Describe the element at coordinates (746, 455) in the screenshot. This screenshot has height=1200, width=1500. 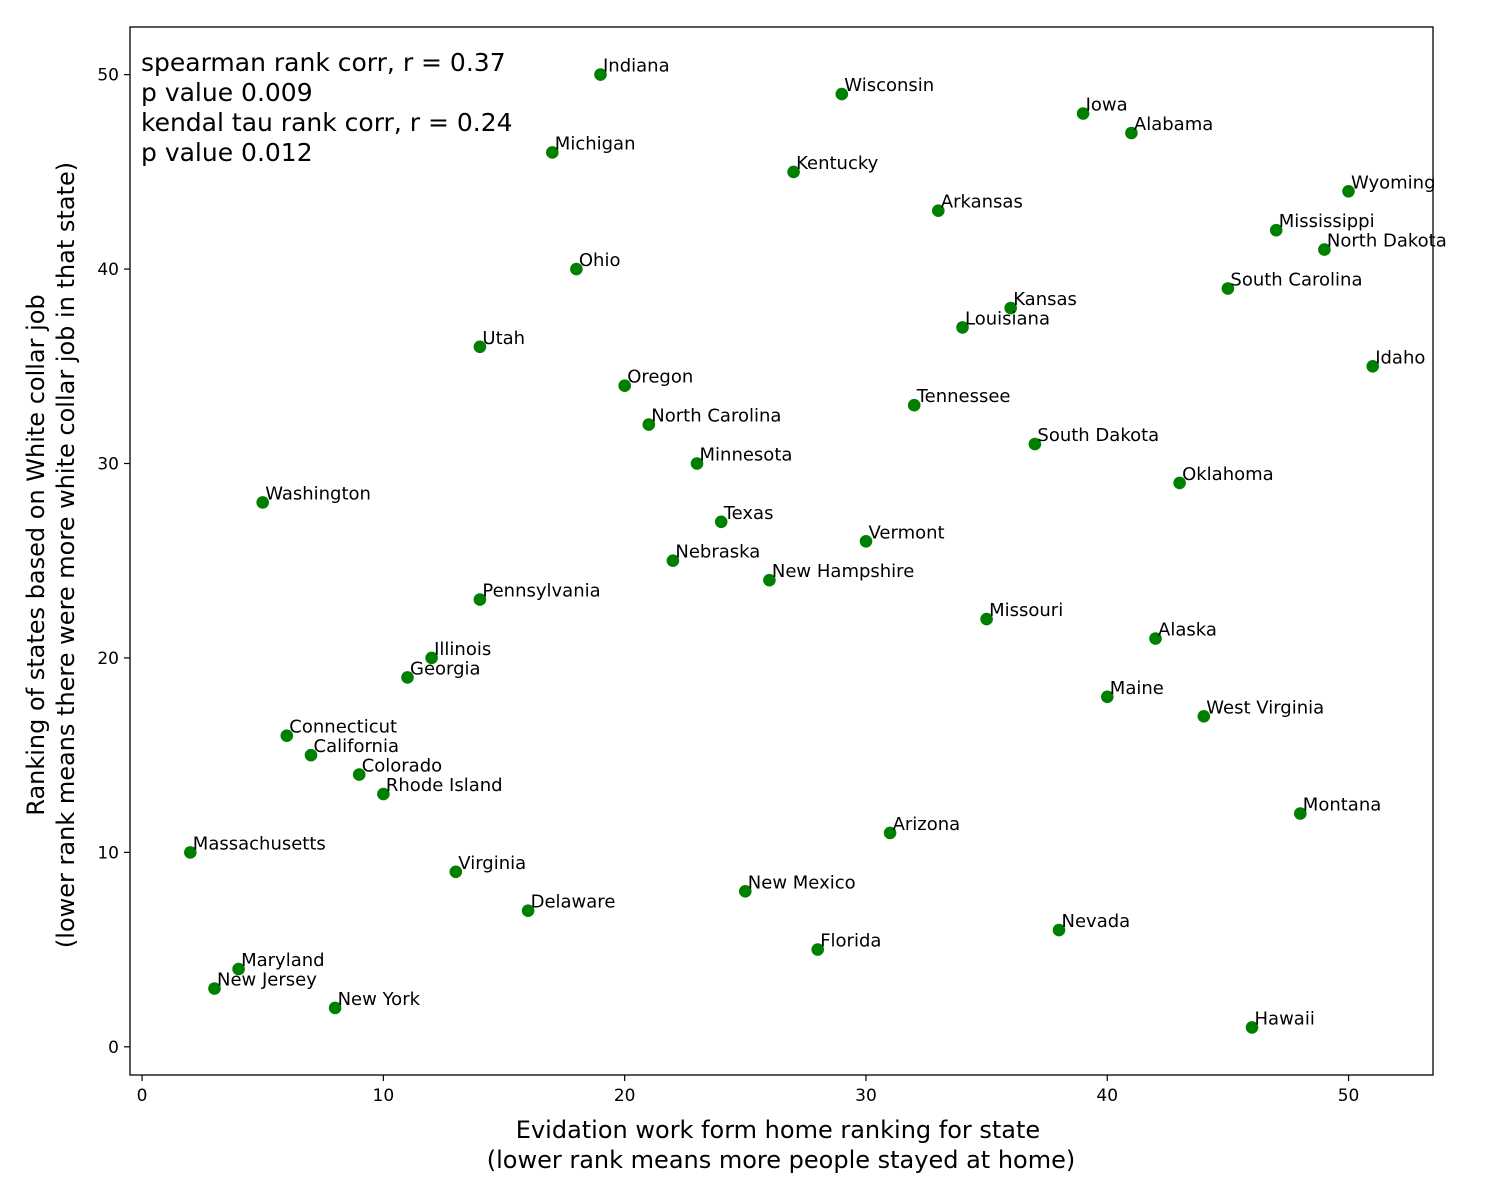
I see `point-label: Minnesota` at that location.